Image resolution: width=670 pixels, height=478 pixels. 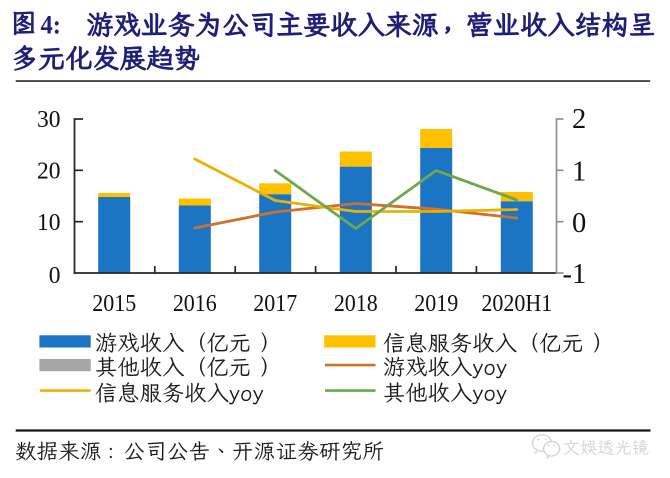 What do you see at coordinates (51, 25) in the screenshot?
I see `svg-text: 4:` at bounding box center [51, 25].